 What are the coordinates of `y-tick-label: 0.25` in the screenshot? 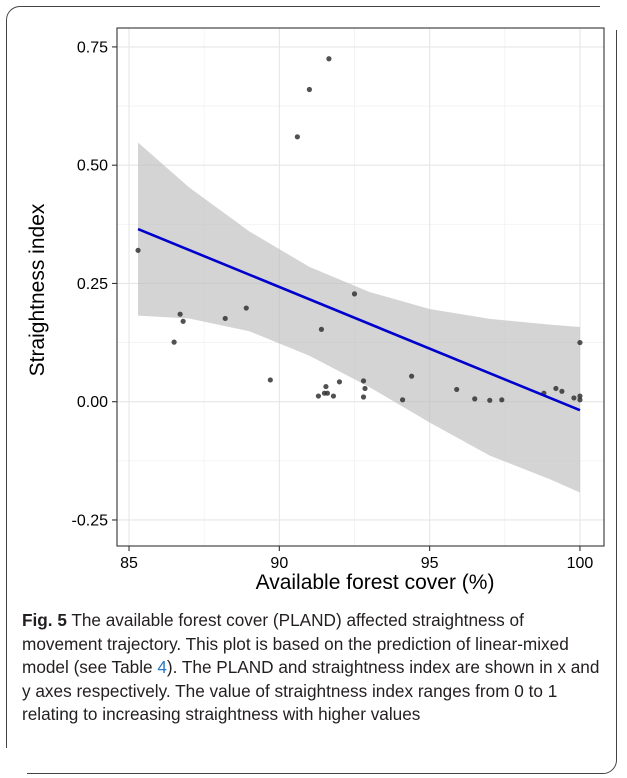 It's located at (92, 284).